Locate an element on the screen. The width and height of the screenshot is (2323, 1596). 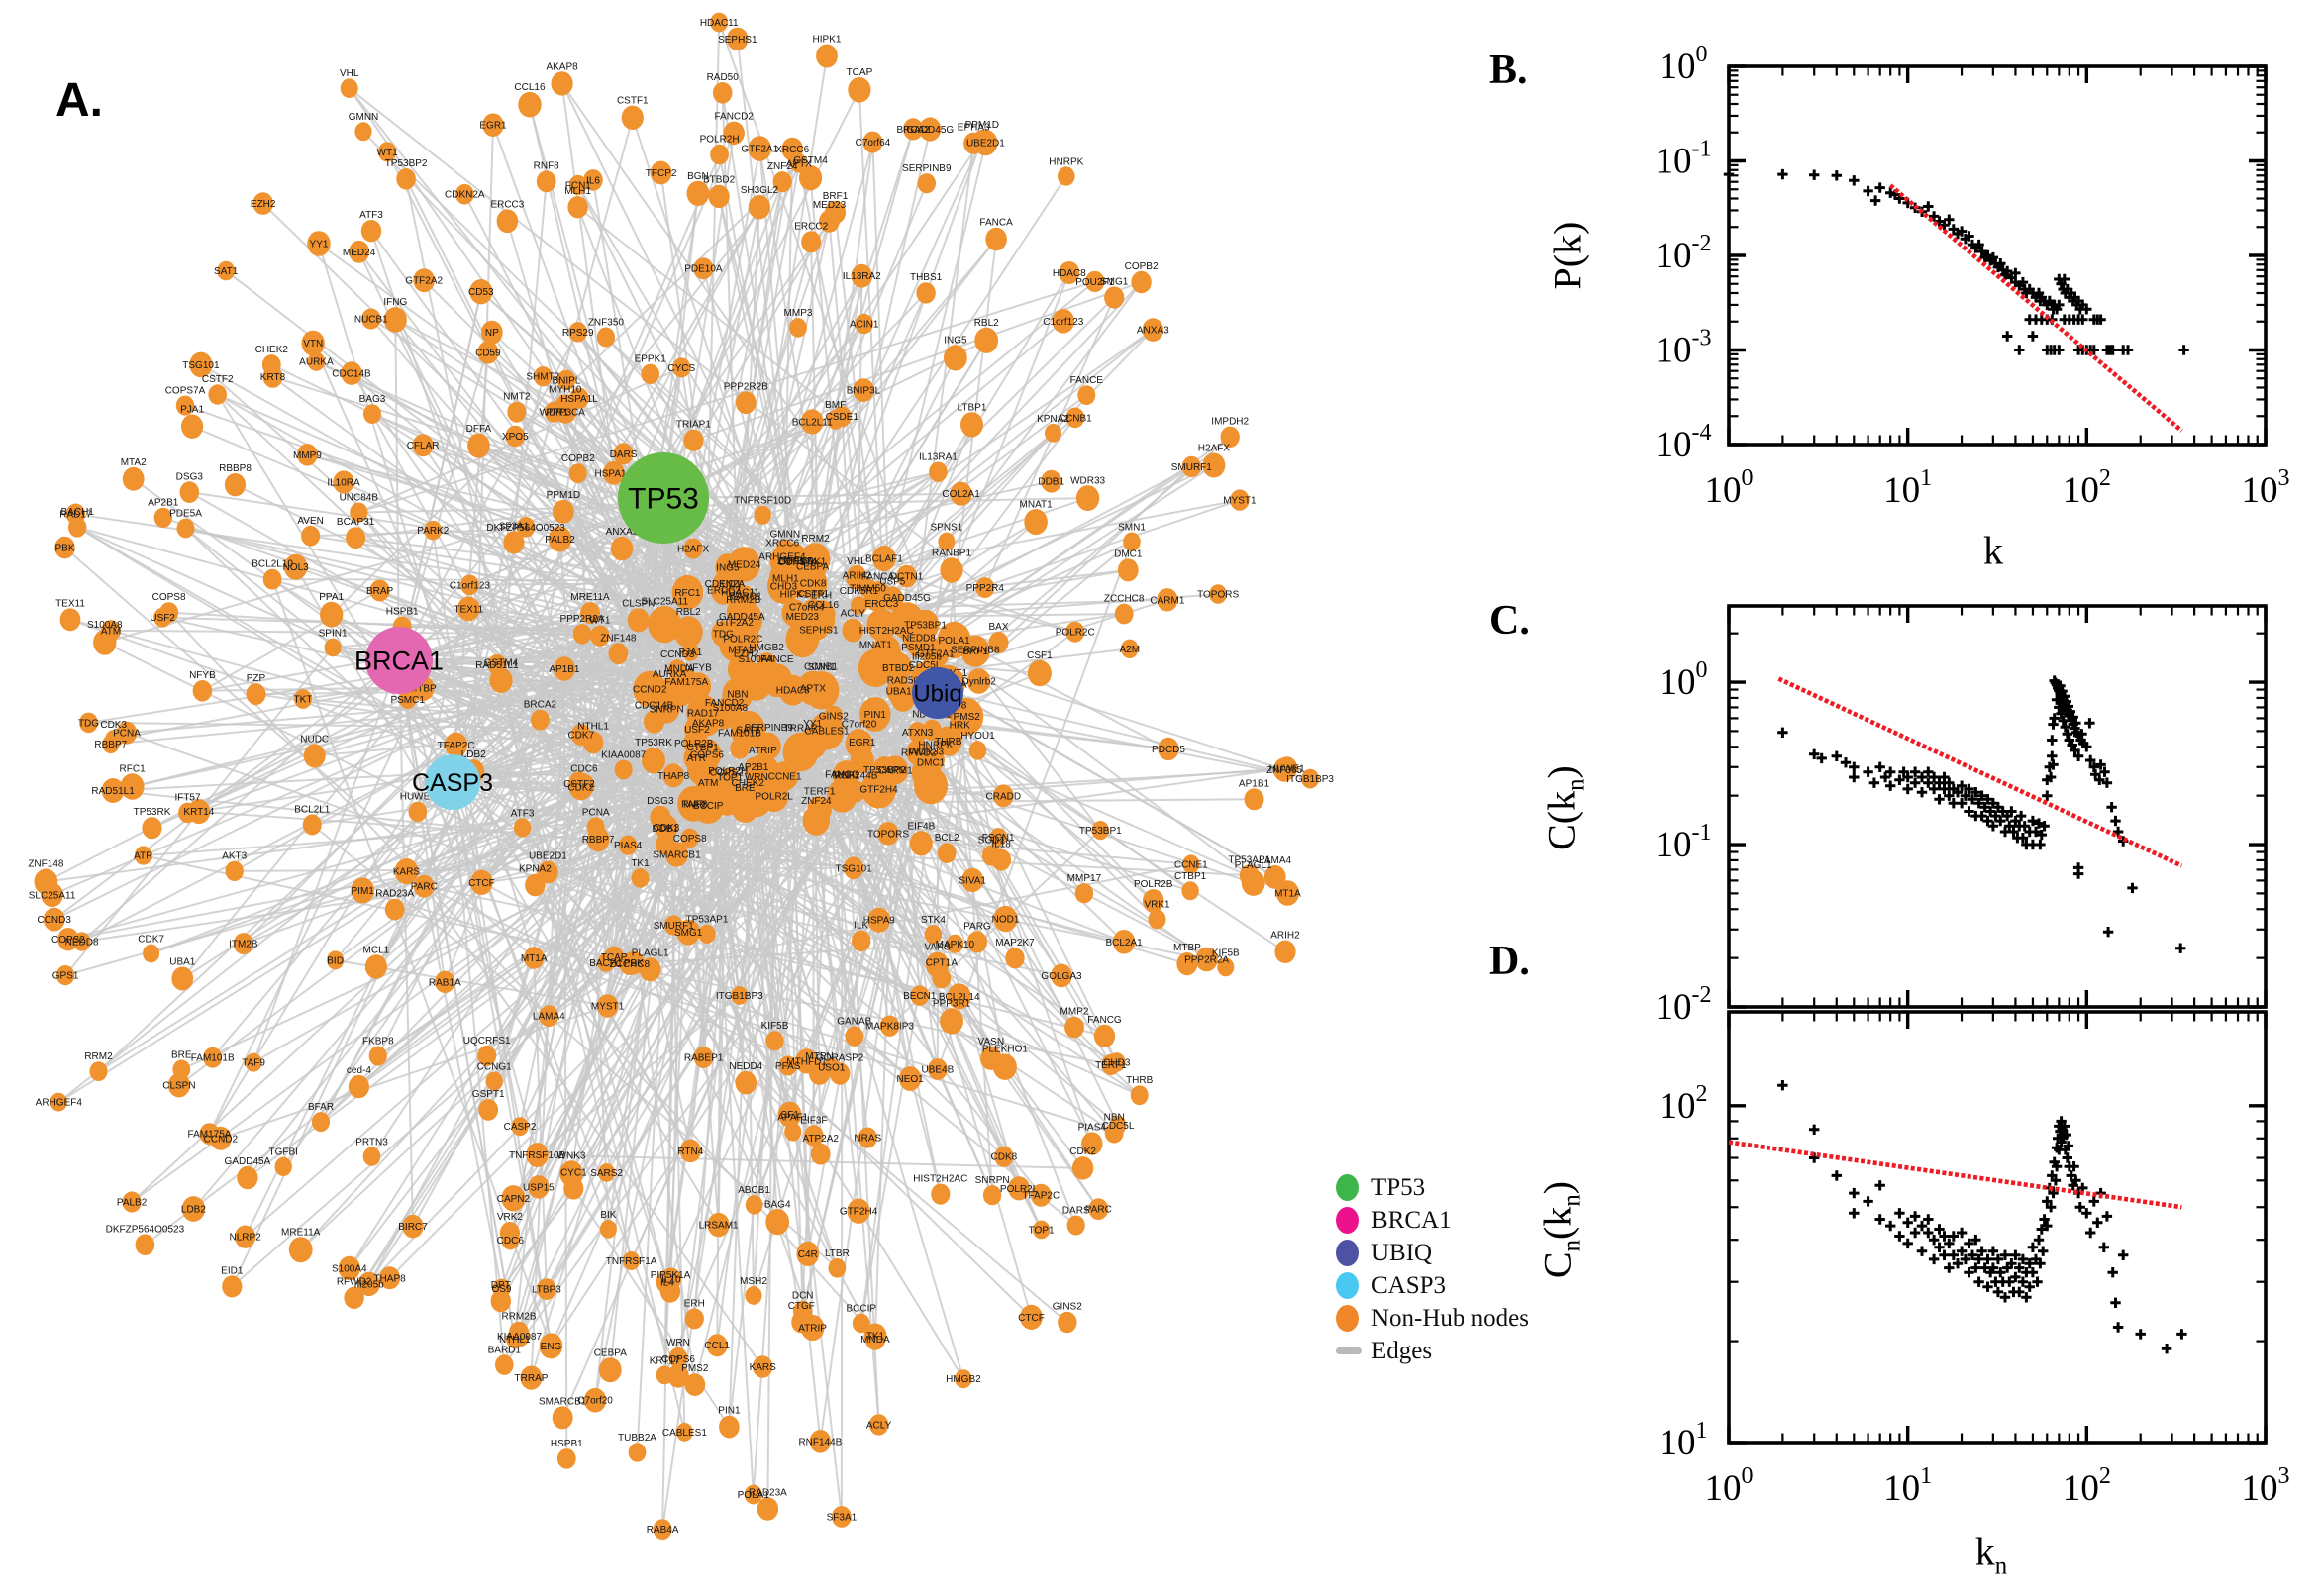
svg-text: SPNS1 is located at coordinates (947, 527).